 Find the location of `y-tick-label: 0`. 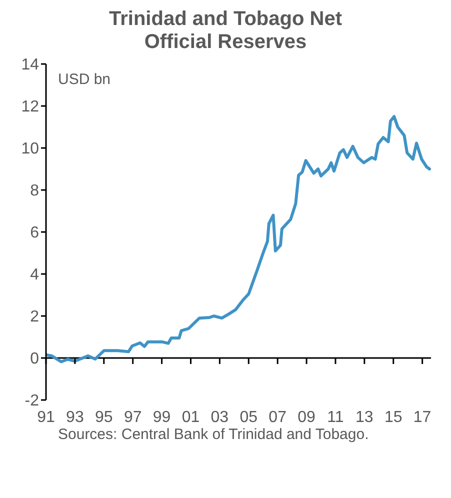

y-tick-label: 0 is located at coordinates (35, 359).